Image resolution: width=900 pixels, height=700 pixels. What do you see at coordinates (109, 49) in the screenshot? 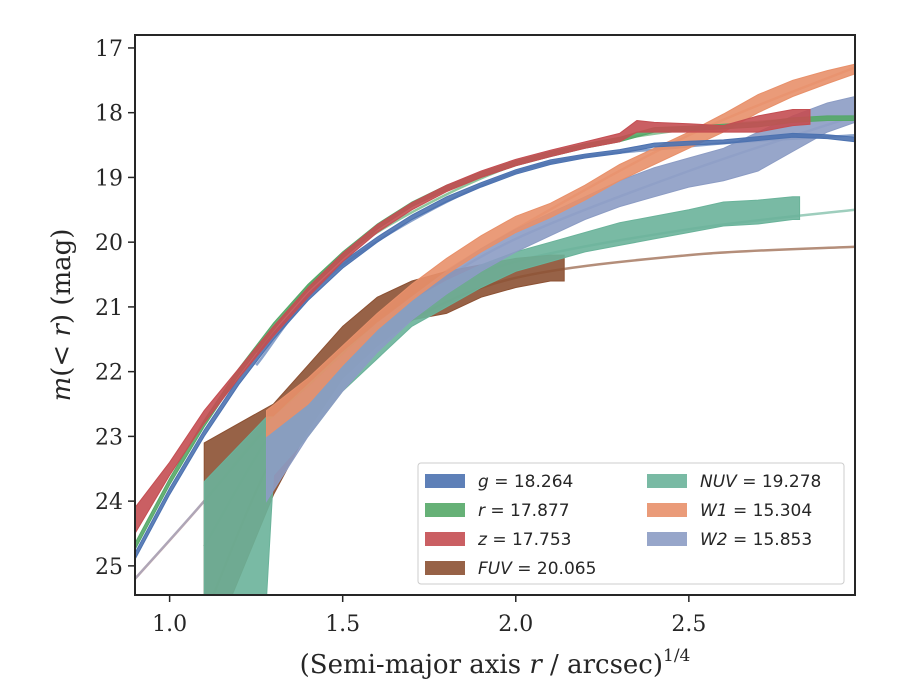
I see `y-tick-label: 17` at bounding box center [109, 49].